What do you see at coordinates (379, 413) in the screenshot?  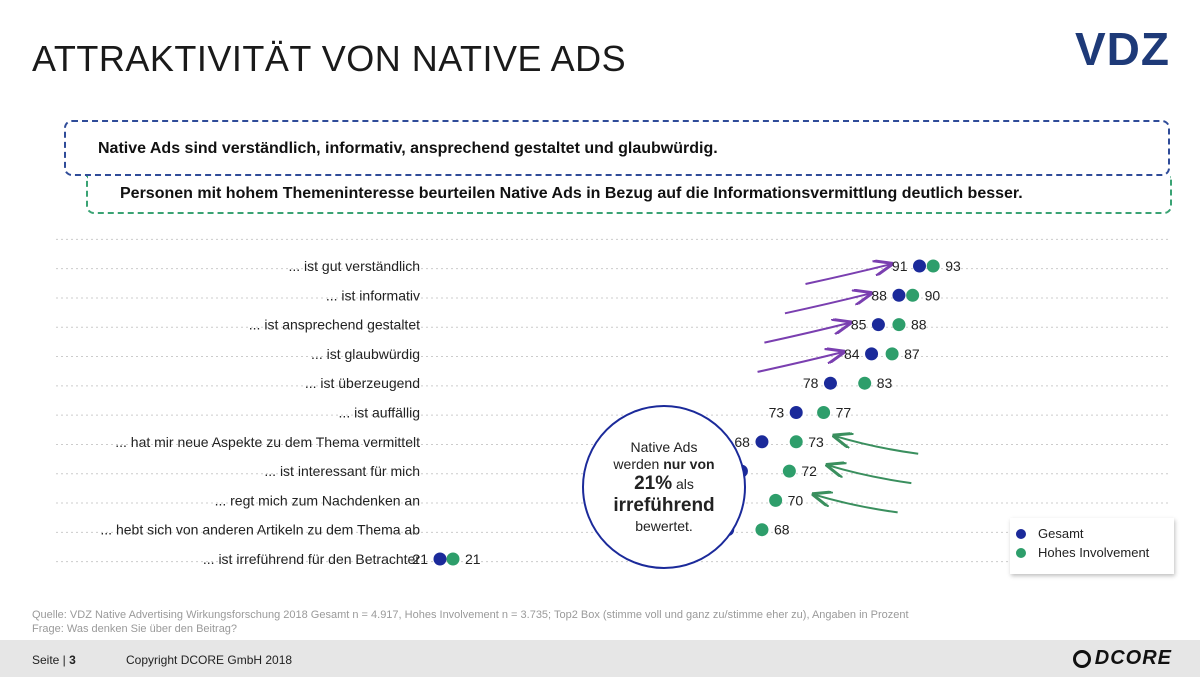 I see `category-label: ... ist auffällig` at bounding box center [379, 413].